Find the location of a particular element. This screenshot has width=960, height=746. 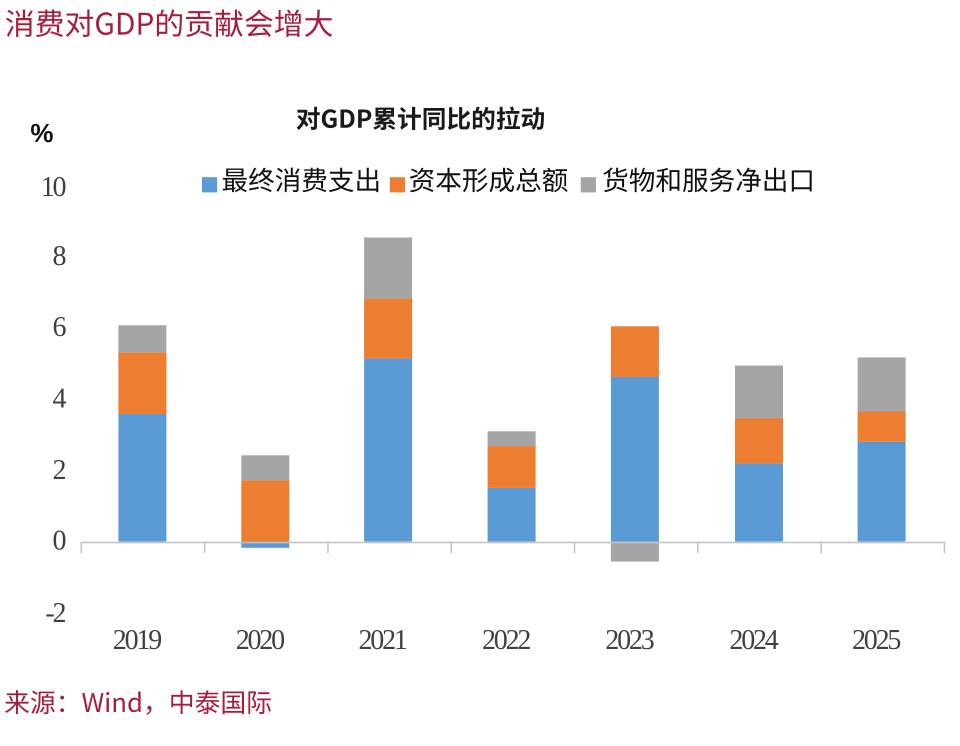

svg-text: 8 is located at coordinates (58, 256).